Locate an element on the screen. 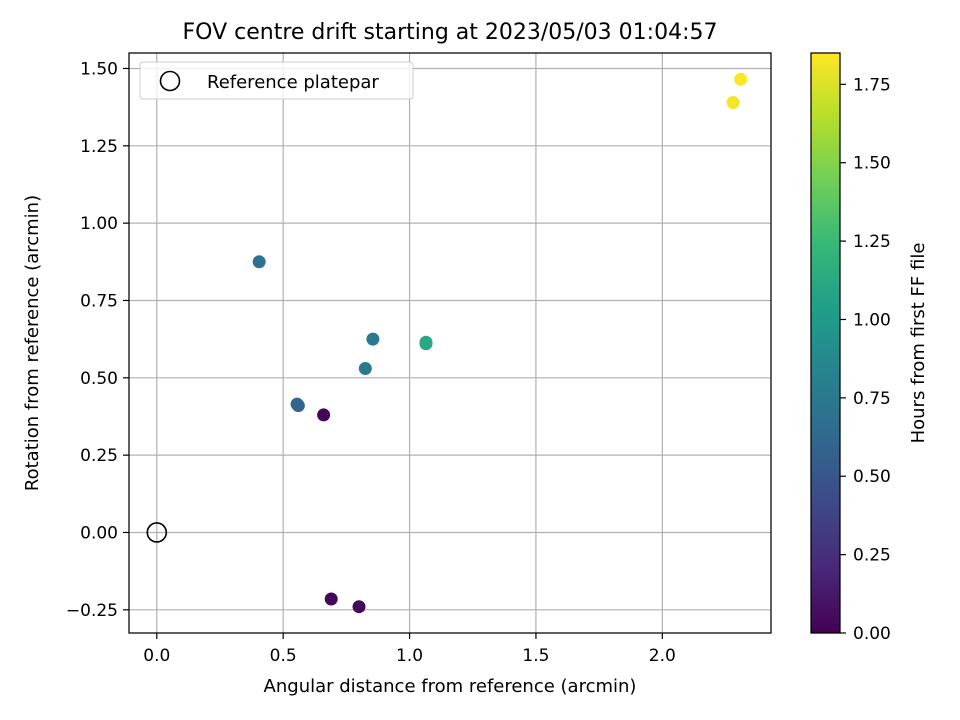 The image size is (960, 720). x-tick-label: 0.0 is located at coordinates (156, 656).